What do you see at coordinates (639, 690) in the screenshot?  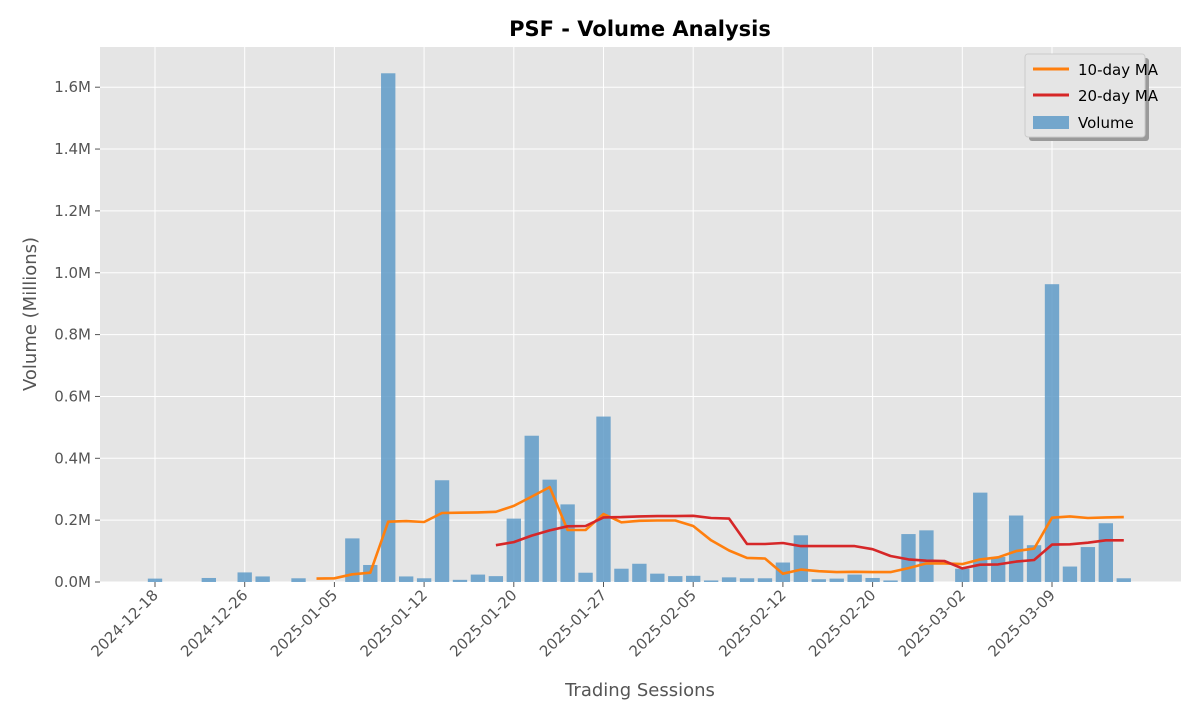 I see `x-axis-label: Trading Sessions` at bounding box center [639, 690].